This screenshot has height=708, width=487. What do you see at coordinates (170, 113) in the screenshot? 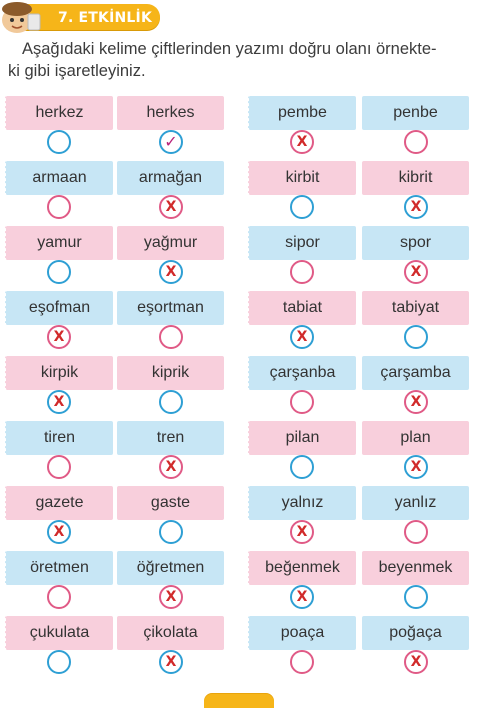
I see `word-card: herkes` at bounding box center [170, 113].